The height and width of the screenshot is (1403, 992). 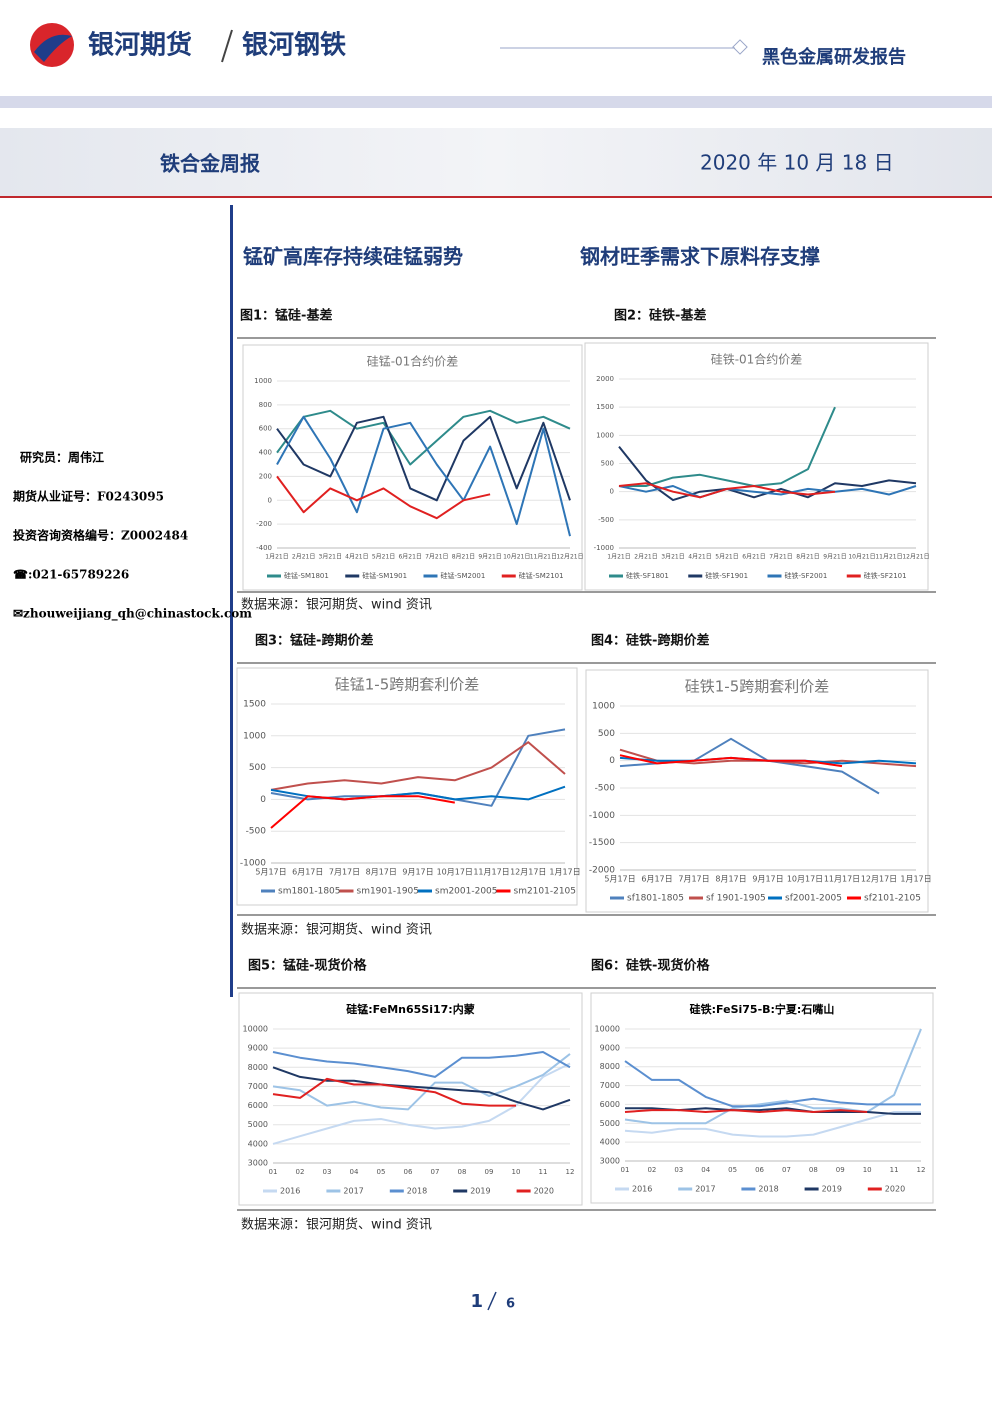 What do you see at coordinates (885, 575) in the screenshot?
I see `legend-label: 硅铁-SF2101` at bounding box center [885, 575].